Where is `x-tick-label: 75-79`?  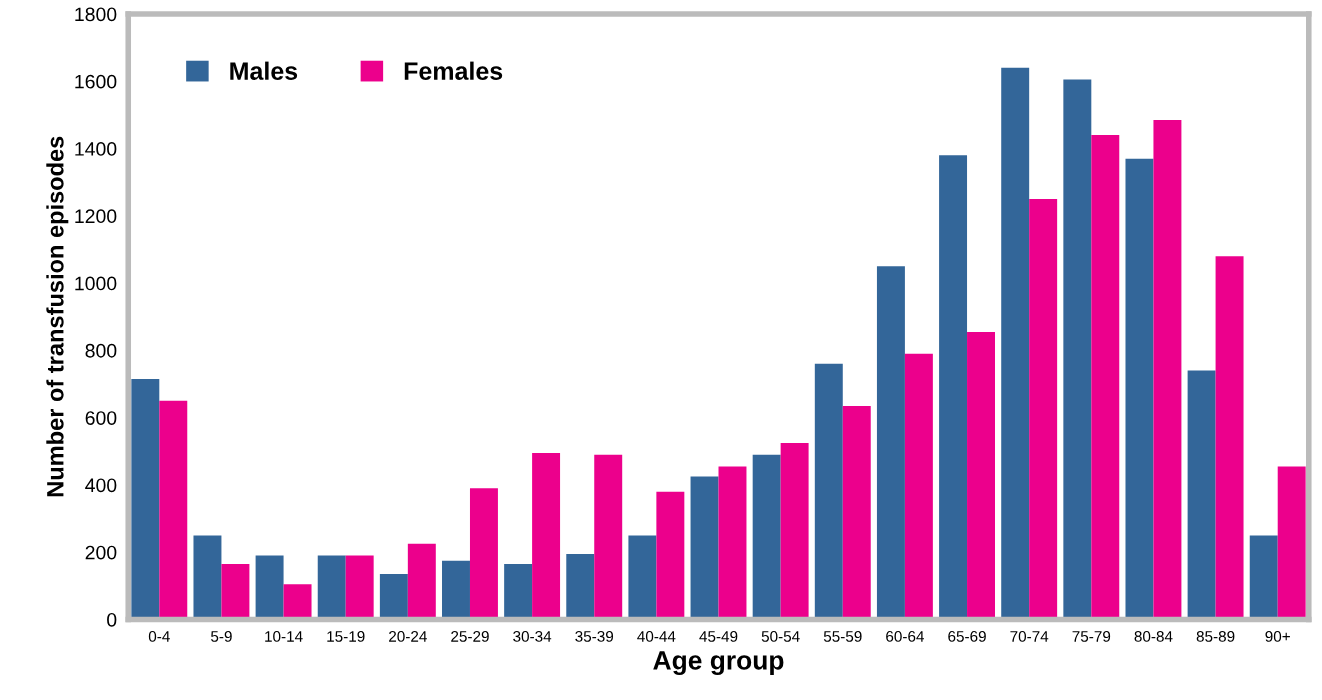 x-tick-label: 75-79 is located at coordinates (1091, 636).